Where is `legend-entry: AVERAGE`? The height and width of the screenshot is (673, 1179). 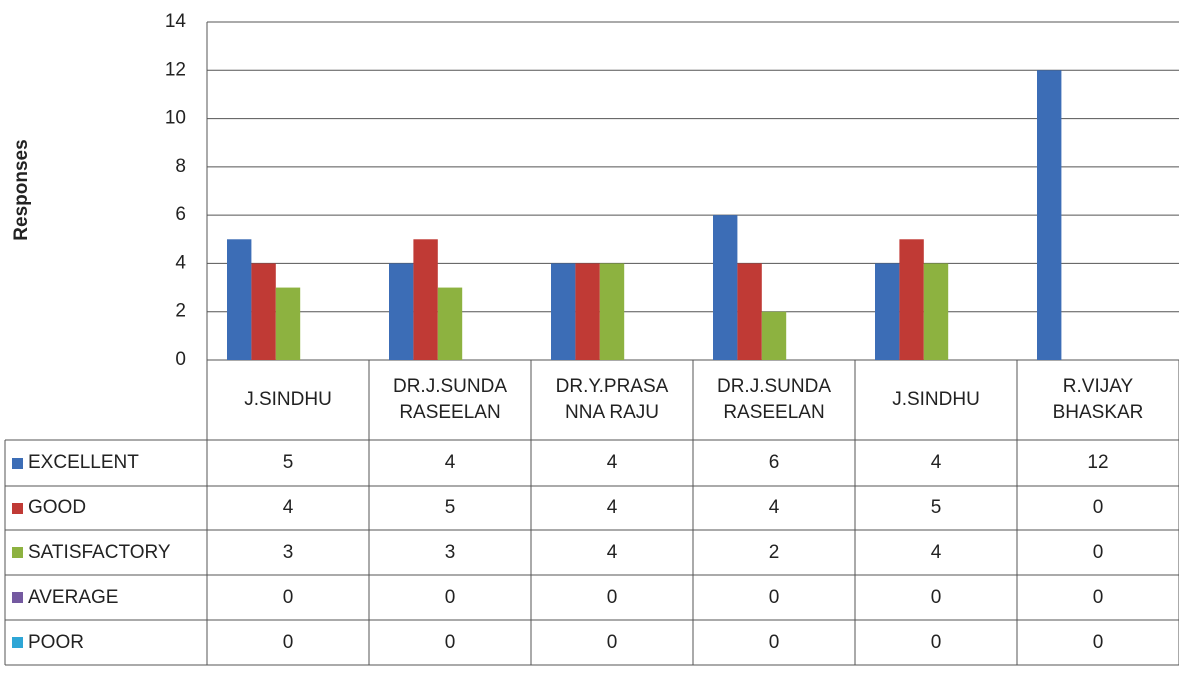
legend-entry: AVERAGE is located at coordinates (65, 597).